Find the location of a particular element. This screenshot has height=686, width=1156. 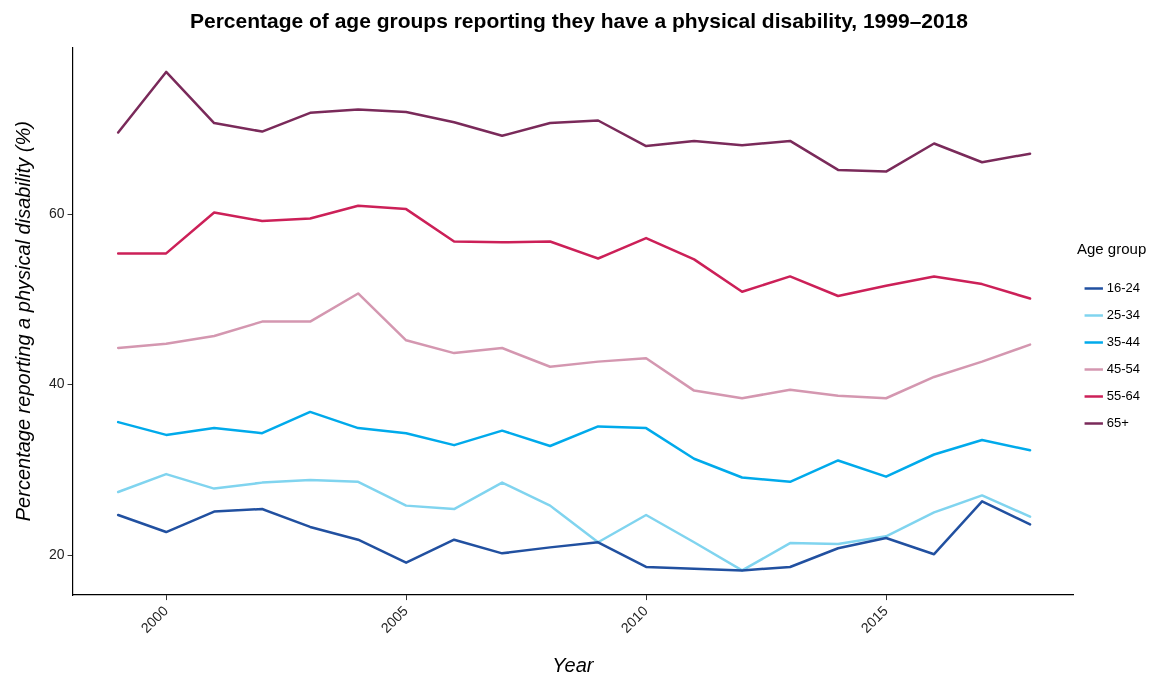

y-tick-label: 40 is located at coordinates (56, 383).